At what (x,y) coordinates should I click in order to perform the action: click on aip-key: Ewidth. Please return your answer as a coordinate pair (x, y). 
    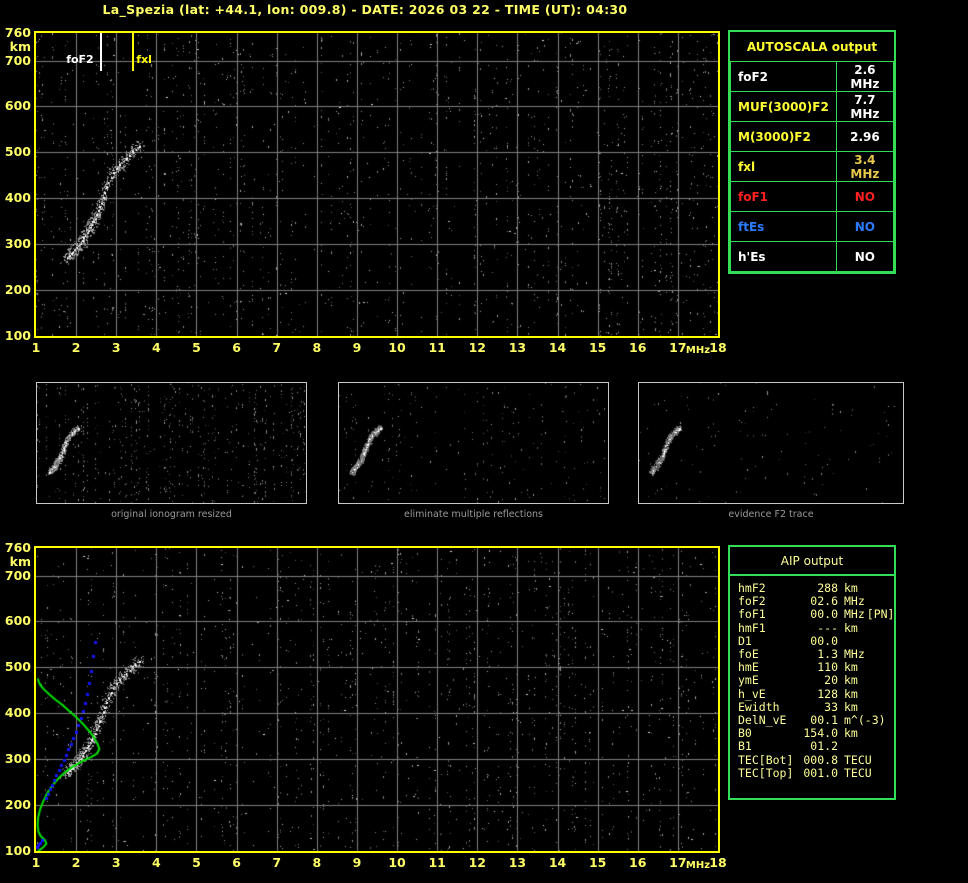
    Looking at the image, I should click on (759, 706).